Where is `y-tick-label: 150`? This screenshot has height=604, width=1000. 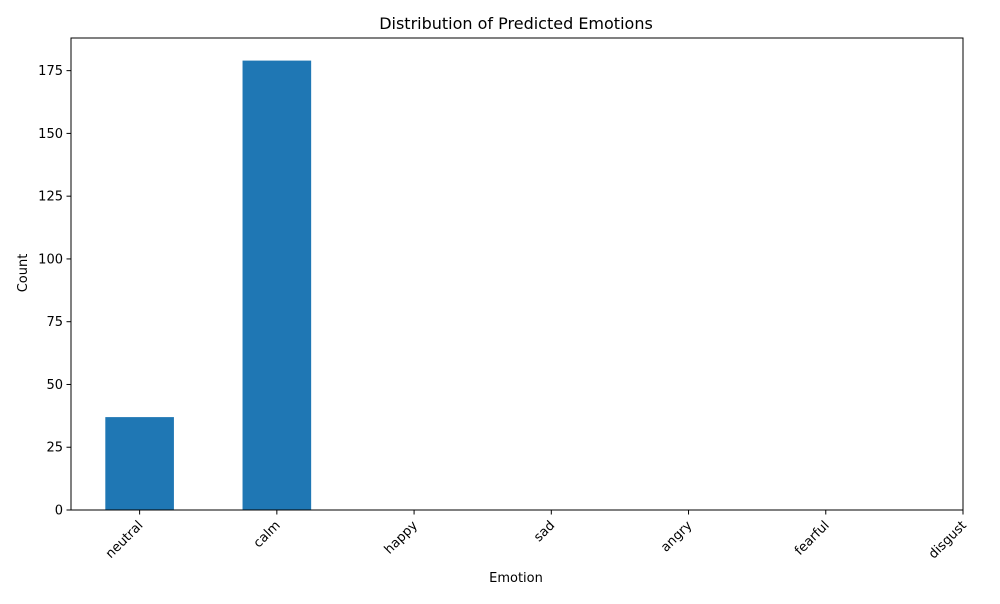 y-tick-label: 150 is located at coordinates (50, 134).